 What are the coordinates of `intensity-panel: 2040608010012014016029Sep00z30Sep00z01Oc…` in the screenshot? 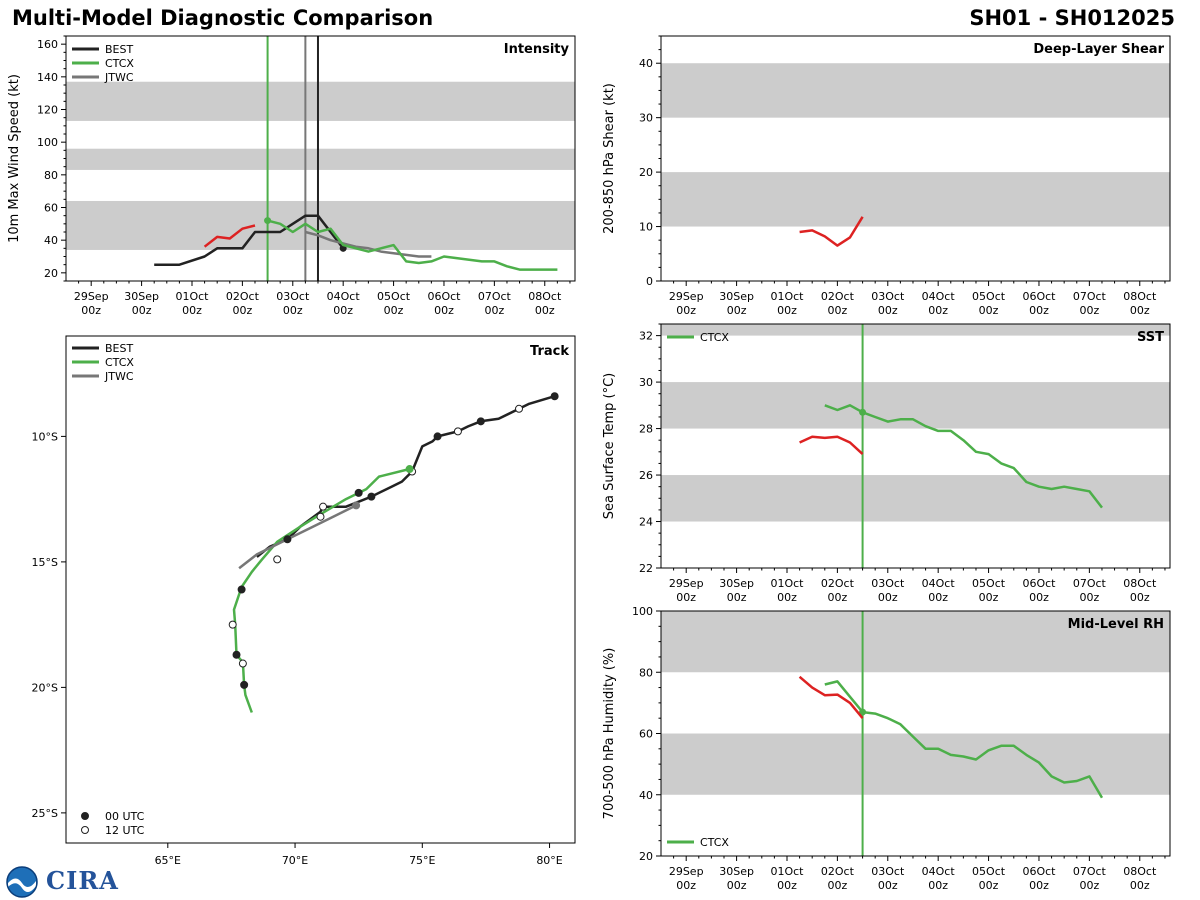 It's located at (291, 176).